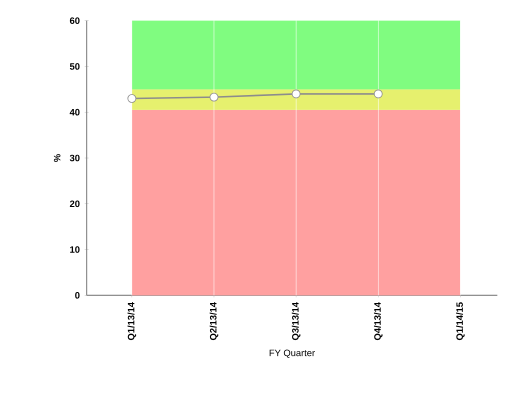 Image resolution: width=524 pixels, height=410 pixels. I want to click on y-tick-label: 60, so click(75, 20).